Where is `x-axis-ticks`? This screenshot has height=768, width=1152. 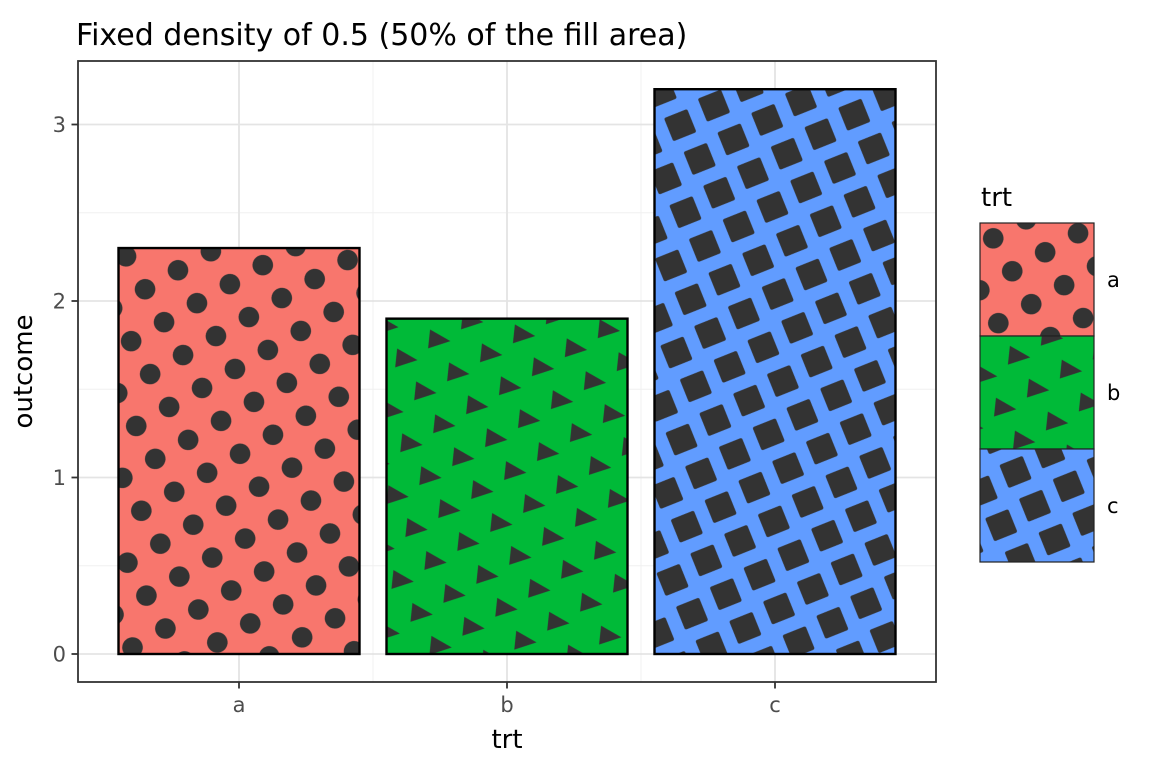
x-axis-ticks is located at coordinates (507, 685).